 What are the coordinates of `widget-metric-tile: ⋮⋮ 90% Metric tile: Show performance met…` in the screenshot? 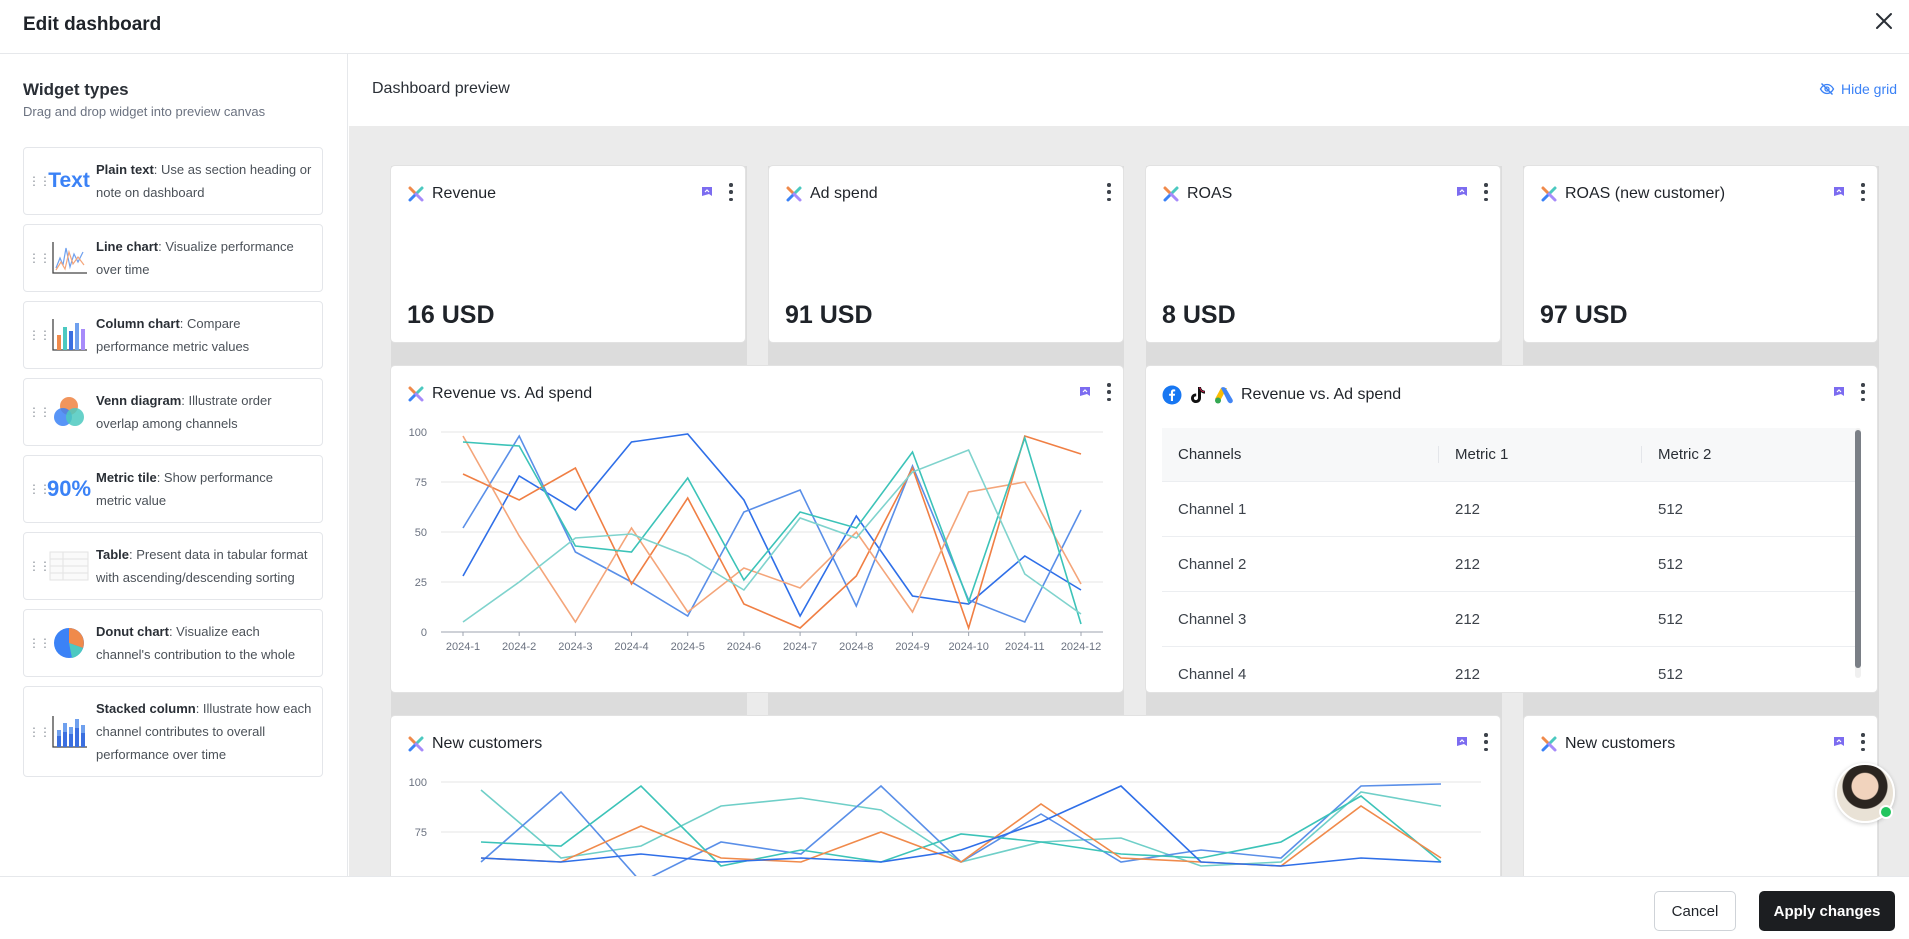 It's located at (173, 489).